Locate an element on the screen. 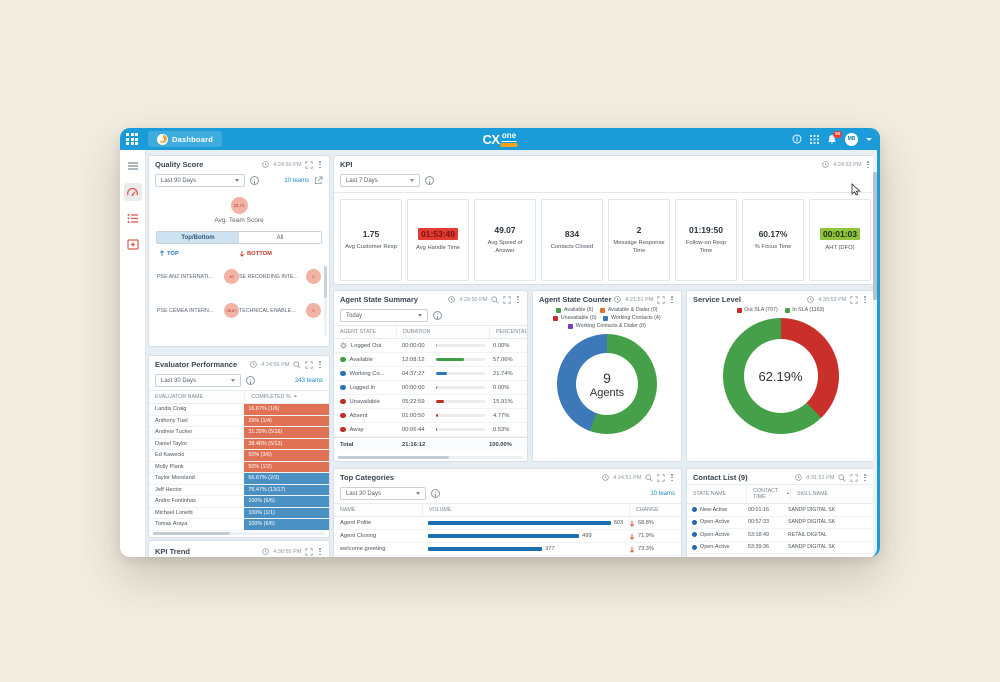 The width and height of the screenshot is (1000, 682). table-row: Open-Active 53:18:49 RETAIL DIGITAL is located at coordinates (780, 535).